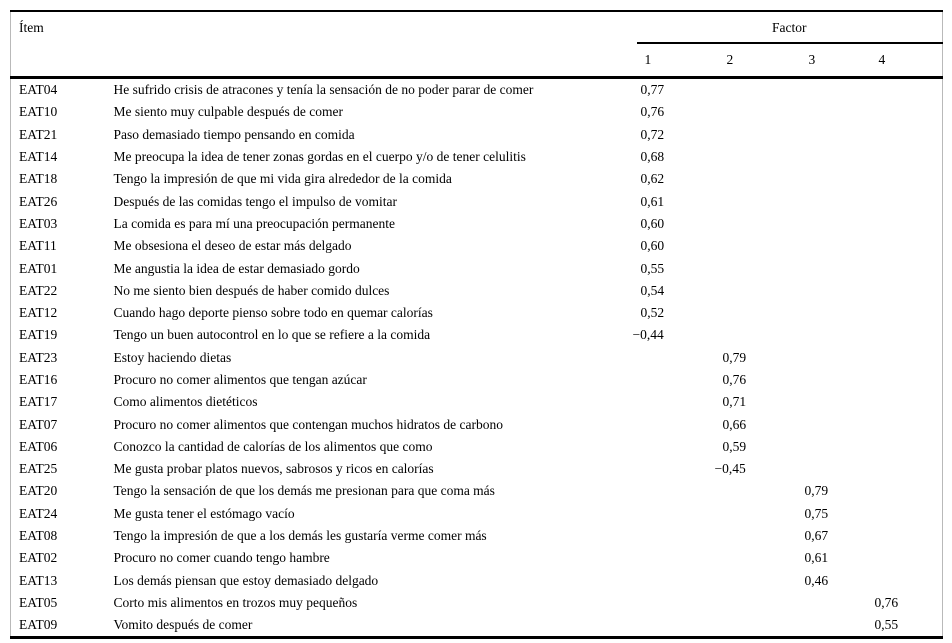 Image resolution: width=952 pixels, height=643 pixels. Describe the element at coordinates (38, 268) in the screenshot. I see `item-code-cell: EAT01` at that location.